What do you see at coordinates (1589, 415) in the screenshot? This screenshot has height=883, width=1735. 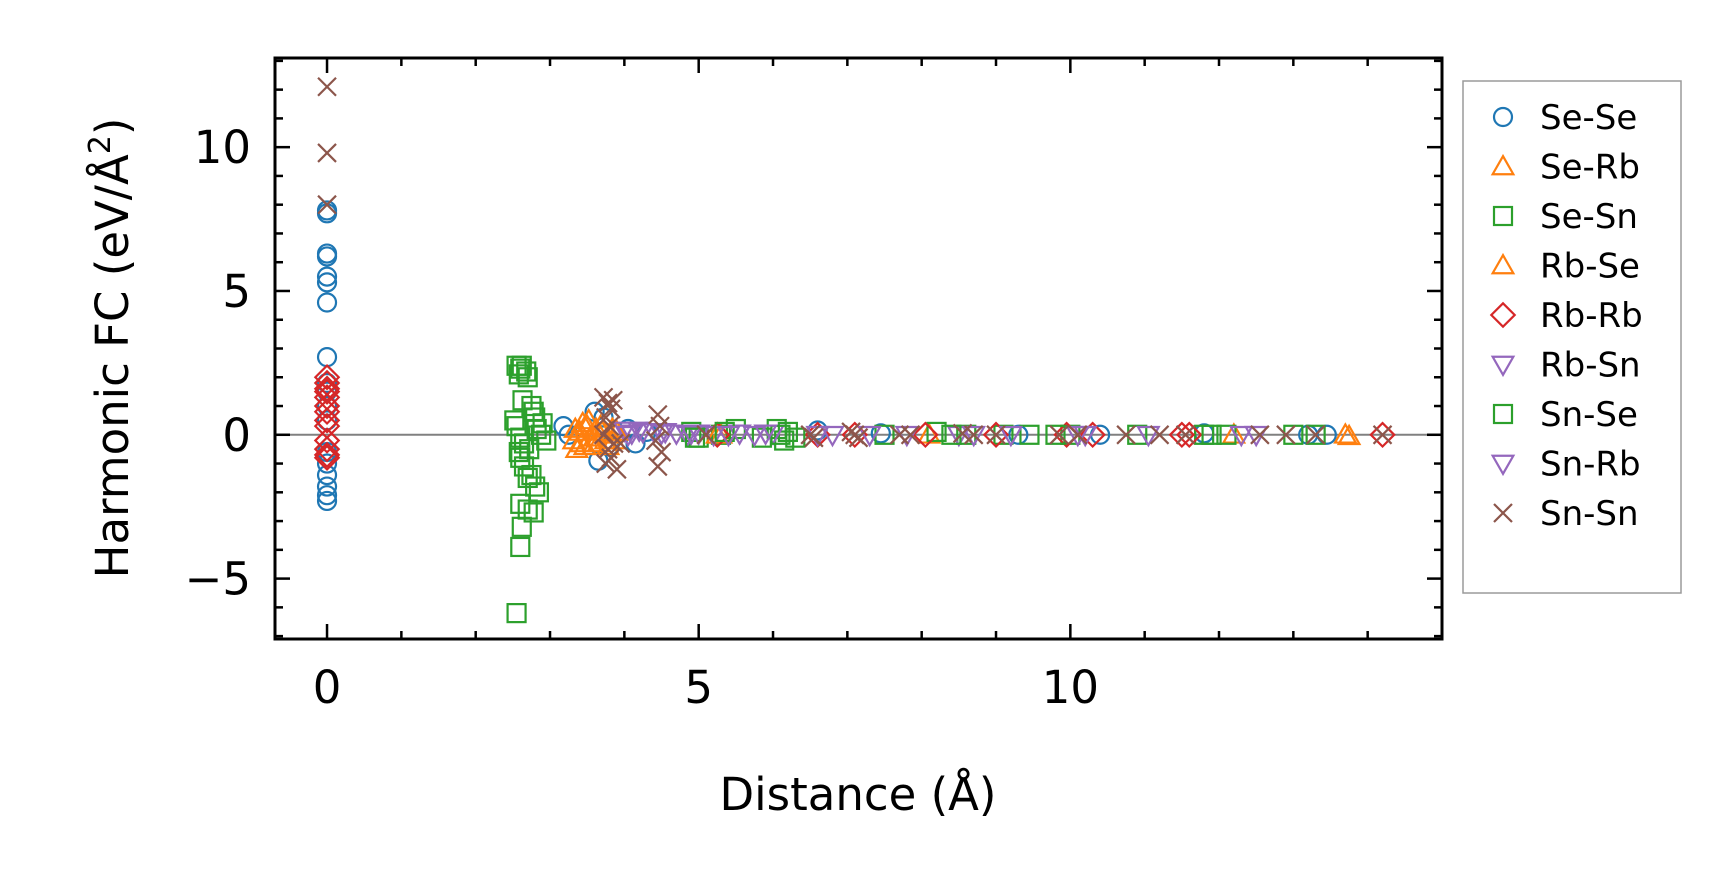 I see `legend-label: Sn-Se` at bounding box center [1589, 415].